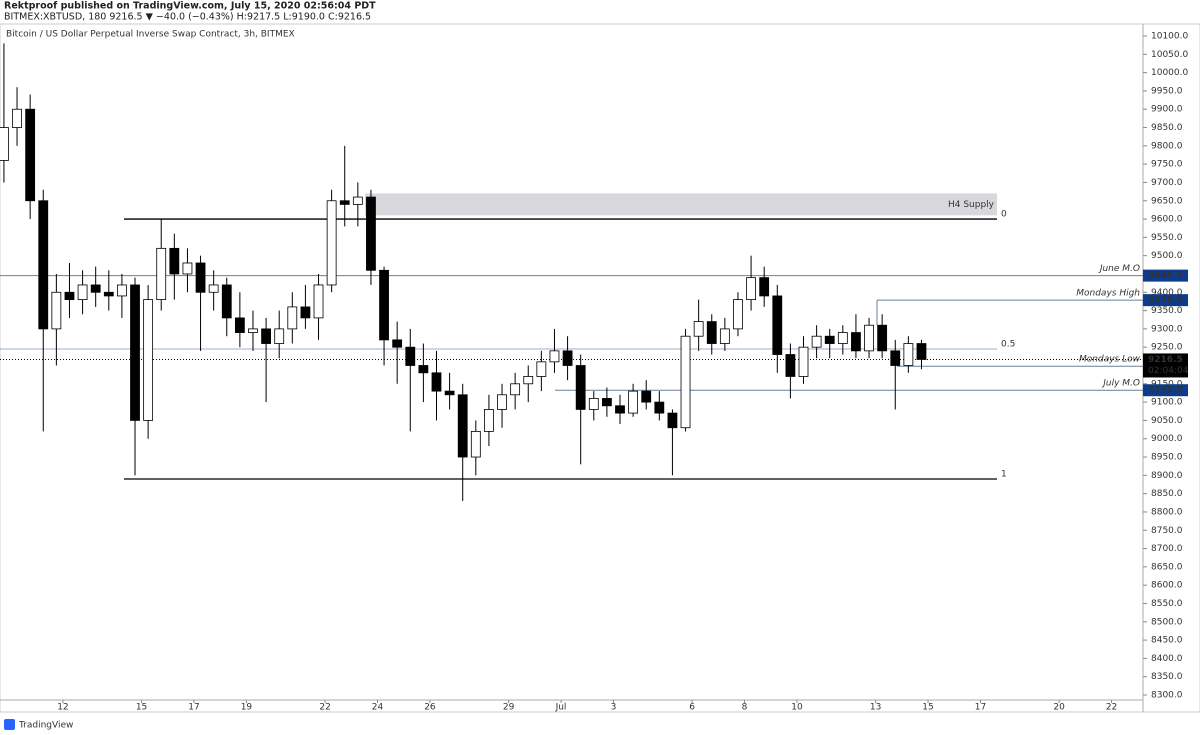 This screenshot has height=735, width=1200. What do you see at coordinates (797, 708) in the screenshot?
I see `x-tick-label: 10` at bounding box center [797, 708].